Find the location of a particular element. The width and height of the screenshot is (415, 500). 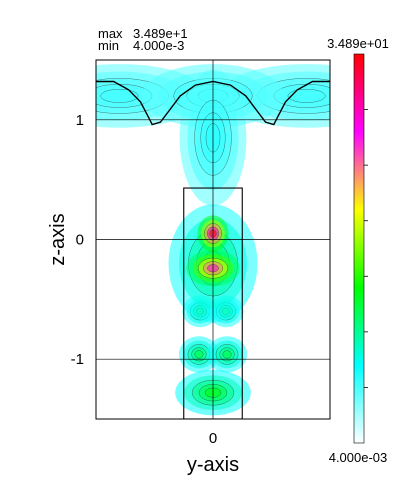

min-label: min is located at coordinates (108, 45).